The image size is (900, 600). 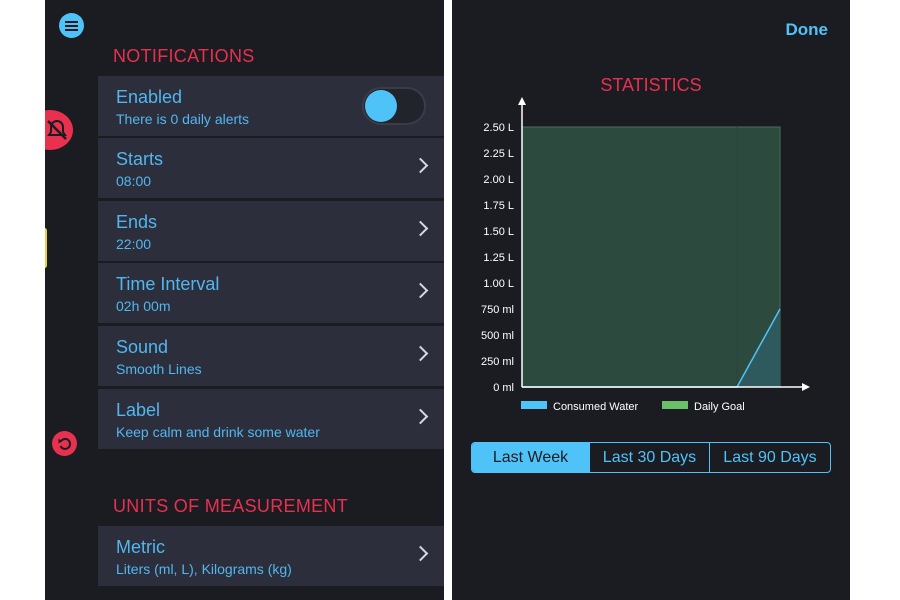 I want to click on y-tick-label: 0 ml, so click(x=503, y=388).